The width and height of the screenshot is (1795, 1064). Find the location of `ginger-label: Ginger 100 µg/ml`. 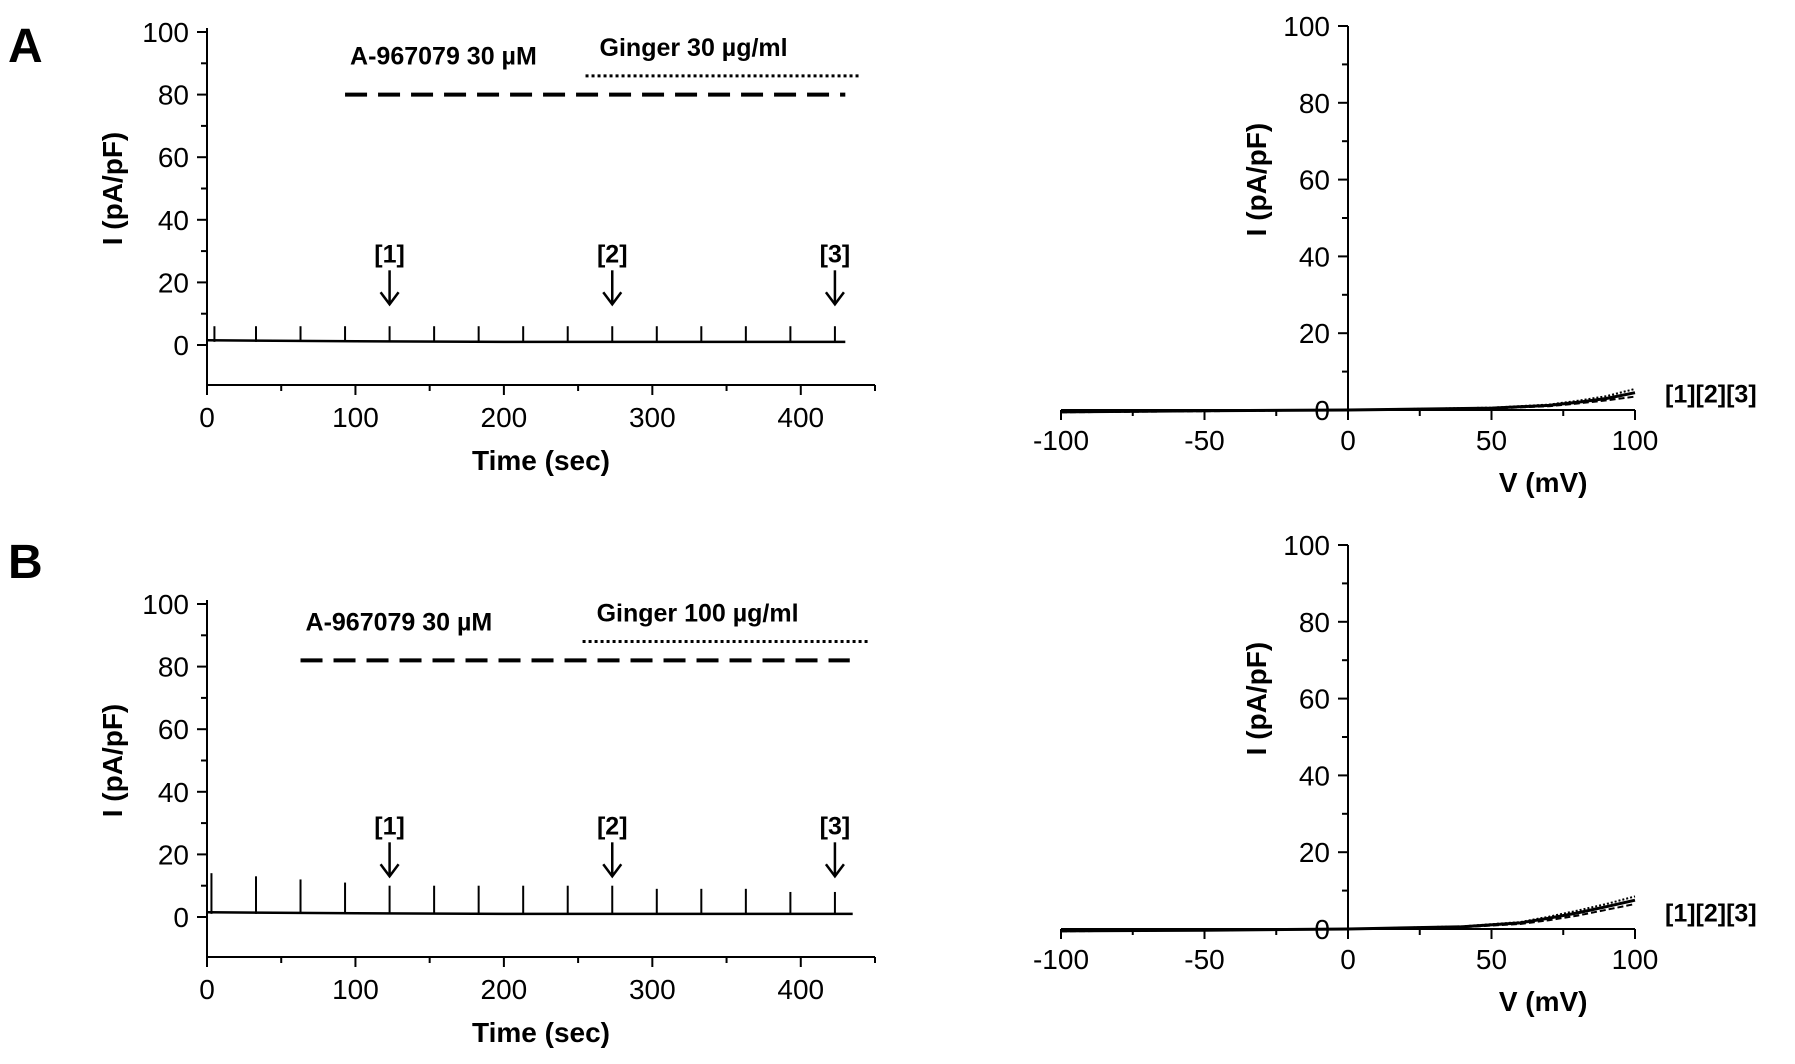

ginger-label: Ginger 100 µg/ml is located at coordinates (698, 614).